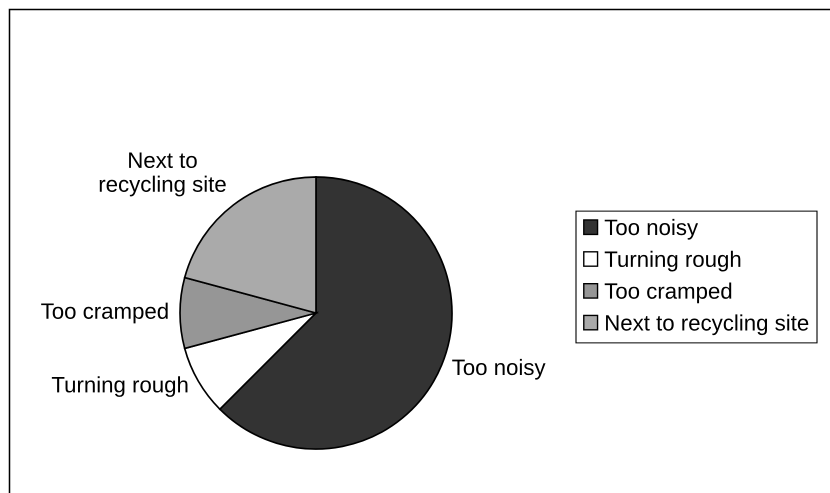  What do you see at coordinates (668, 293) in the screenshot?
I see `legend-label: Too cramped` at bounding box center [668, 293].